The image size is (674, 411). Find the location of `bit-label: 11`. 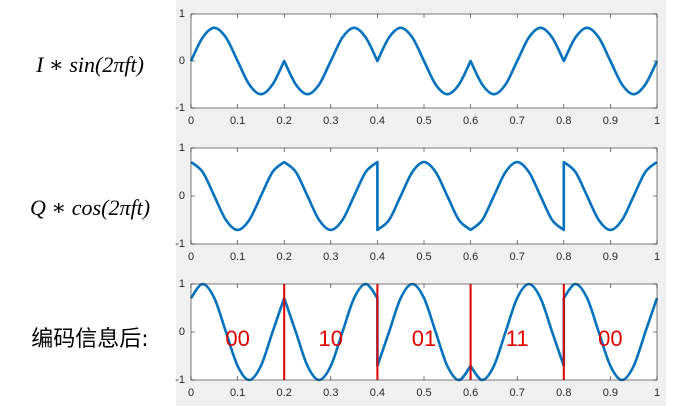

bit-label: 11 is located at coordinates (517, 338).